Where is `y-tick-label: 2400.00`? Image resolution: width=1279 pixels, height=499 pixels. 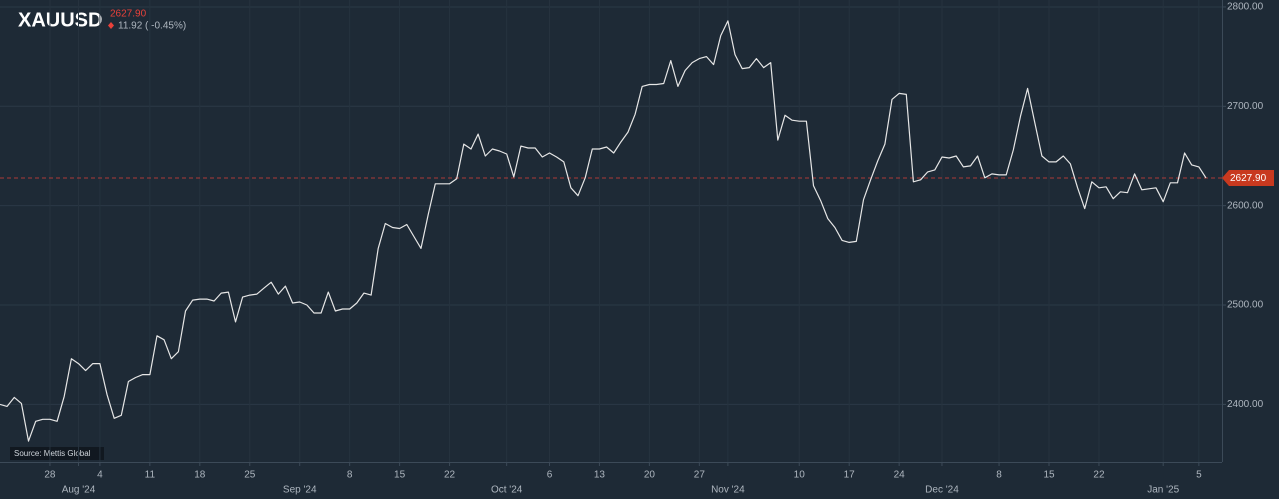 y-tick-label: 2400.00 is located at coordinates (1245, 404).